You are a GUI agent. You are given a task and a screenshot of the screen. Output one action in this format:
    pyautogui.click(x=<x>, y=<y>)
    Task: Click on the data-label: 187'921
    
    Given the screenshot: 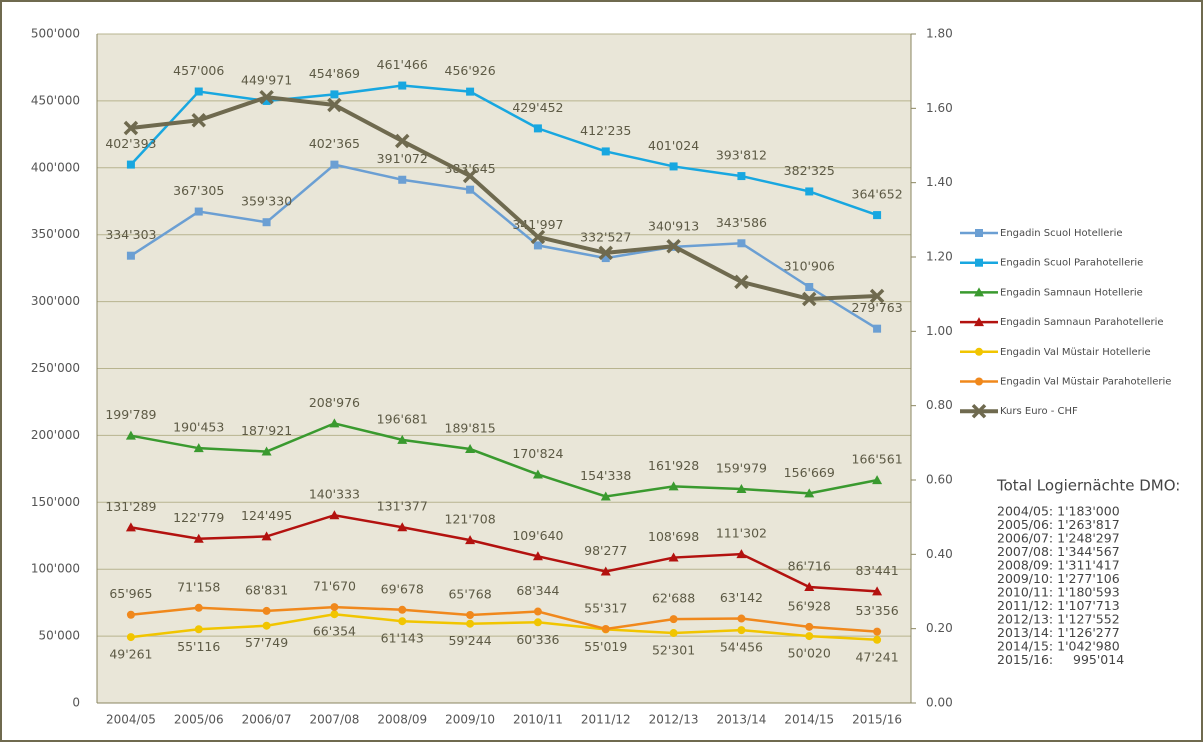 What is the action you would take?
    pyautogui.click(x=266, y=430)
    